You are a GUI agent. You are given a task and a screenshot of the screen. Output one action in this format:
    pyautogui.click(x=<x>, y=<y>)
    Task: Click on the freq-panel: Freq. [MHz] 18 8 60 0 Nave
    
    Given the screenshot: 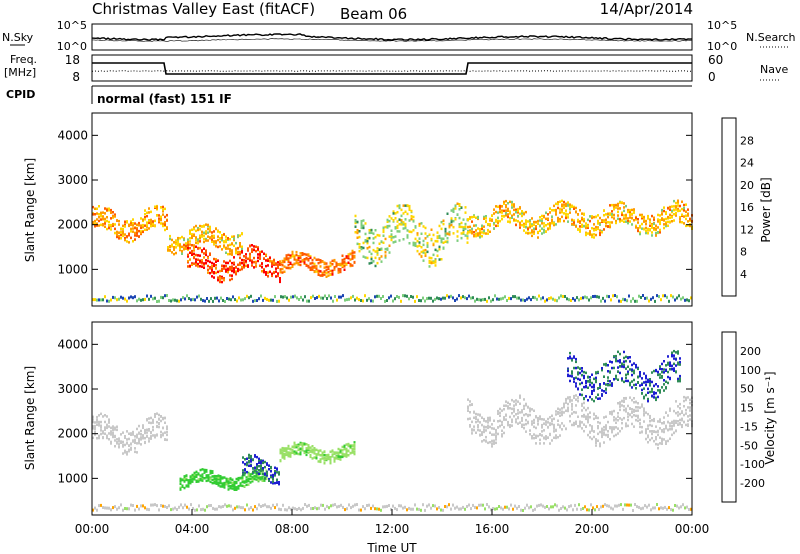 What is the action you would take?
    pyautogui.click(x=396, y=68)
    